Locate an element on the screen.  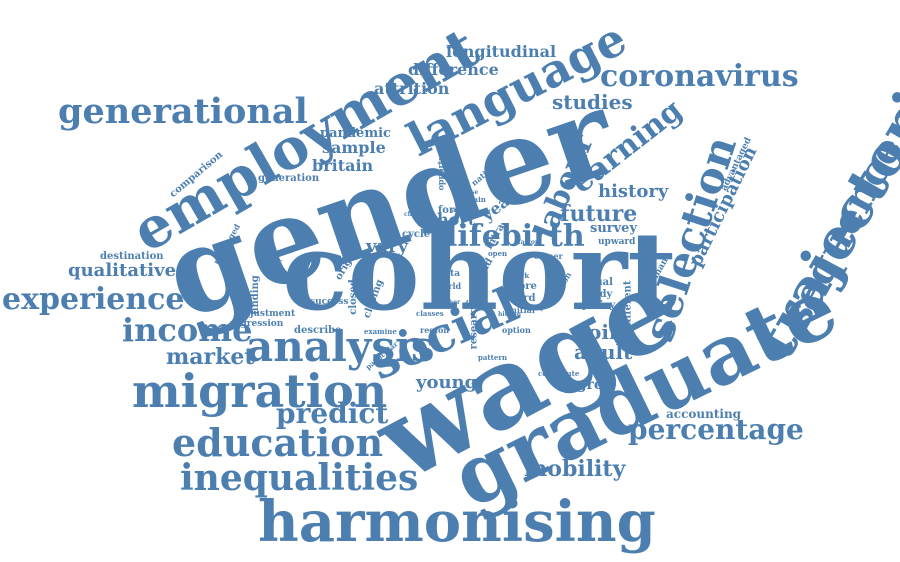
word: britian is located at coordinates (429, 224).